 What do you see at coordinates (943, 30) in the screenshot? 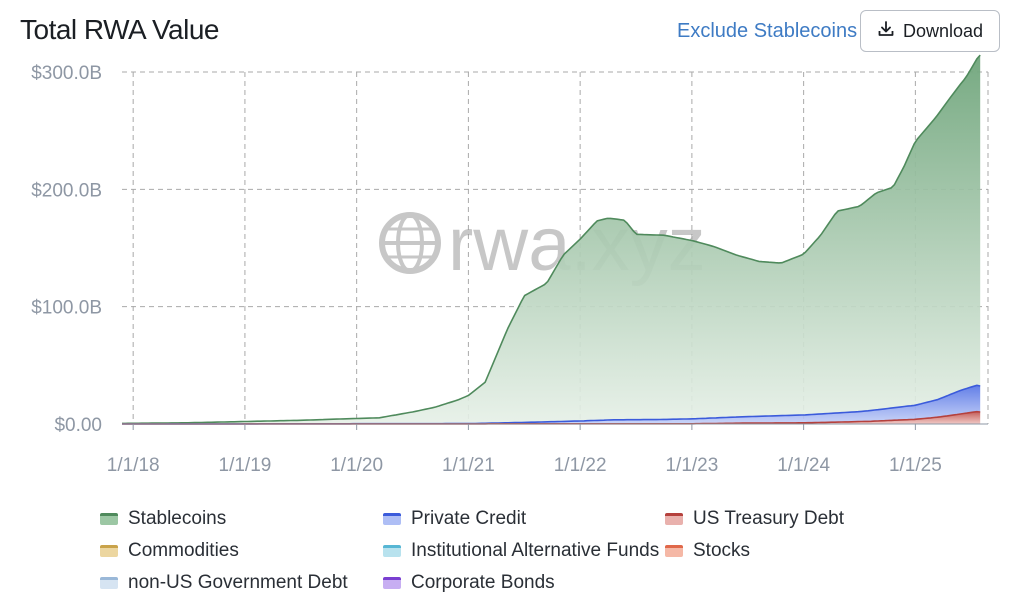
I see `download-label: Download` at bounding box center [943, 30].